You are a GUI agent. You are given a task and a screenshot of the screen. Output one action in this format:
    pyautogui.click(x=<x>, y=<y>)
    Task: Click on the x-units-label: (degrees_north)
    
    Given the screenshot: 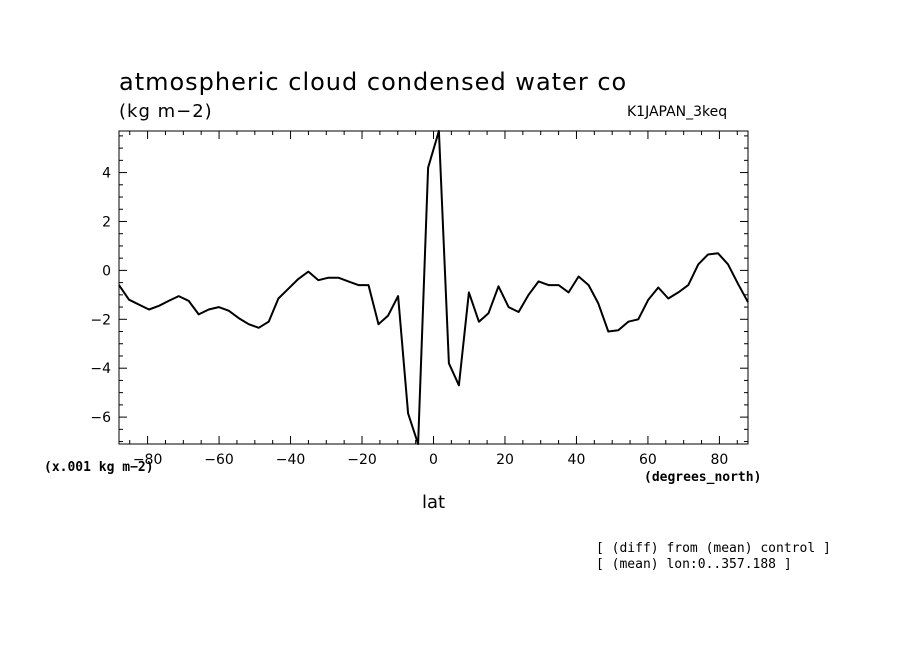 What is the action you would take?
    pyautogui.click(x=703, y=477)
    